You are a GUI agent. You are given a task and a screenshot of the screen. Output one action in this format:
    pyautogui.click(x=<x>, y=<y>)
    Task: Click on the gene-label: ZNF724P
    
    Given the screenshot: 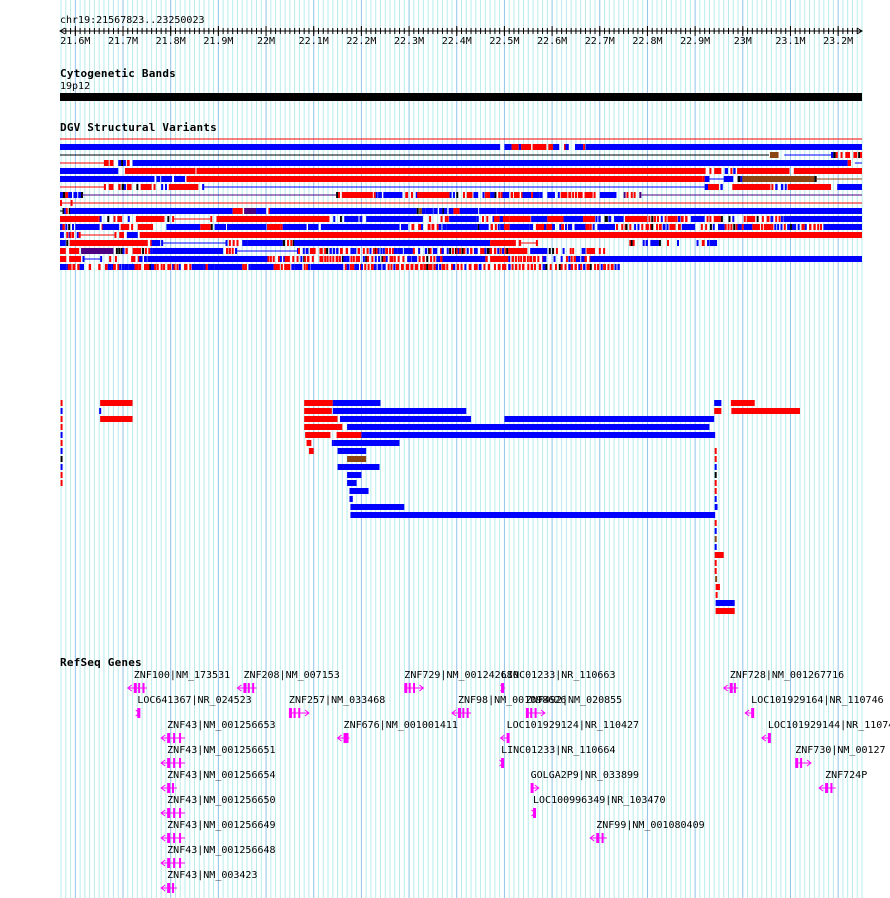 What is the action you would take?
    pyautogui.click(x=846, y=775)
    